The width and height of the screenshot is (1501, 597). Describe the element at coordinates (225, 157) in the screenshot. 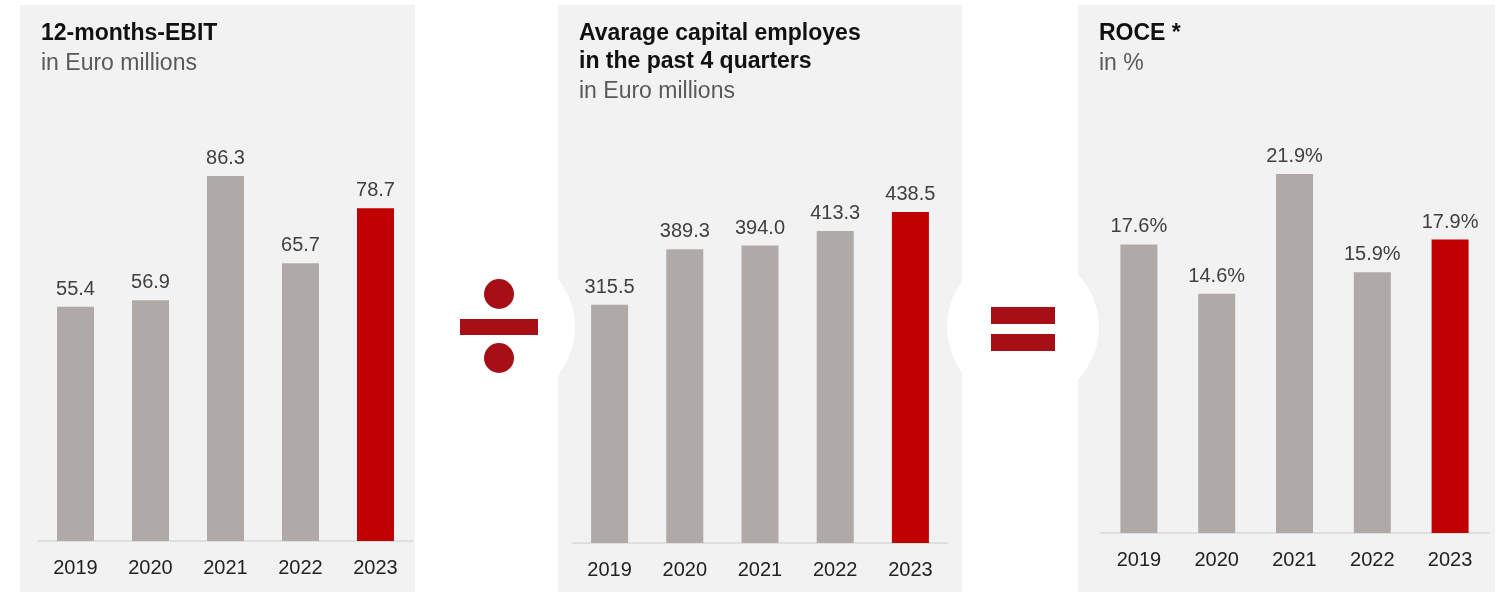

I see `data-label: 86.3` at that location.